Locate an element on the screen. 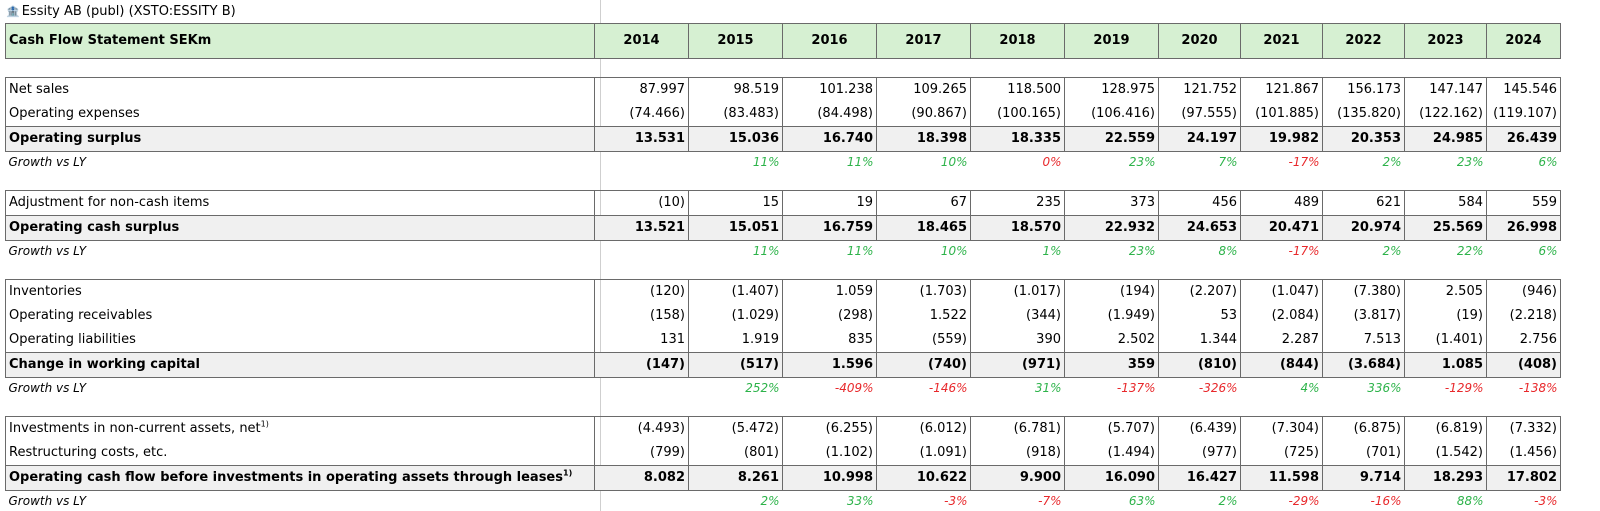  growth-cell: 4% is located at coordinates (1310, 388).